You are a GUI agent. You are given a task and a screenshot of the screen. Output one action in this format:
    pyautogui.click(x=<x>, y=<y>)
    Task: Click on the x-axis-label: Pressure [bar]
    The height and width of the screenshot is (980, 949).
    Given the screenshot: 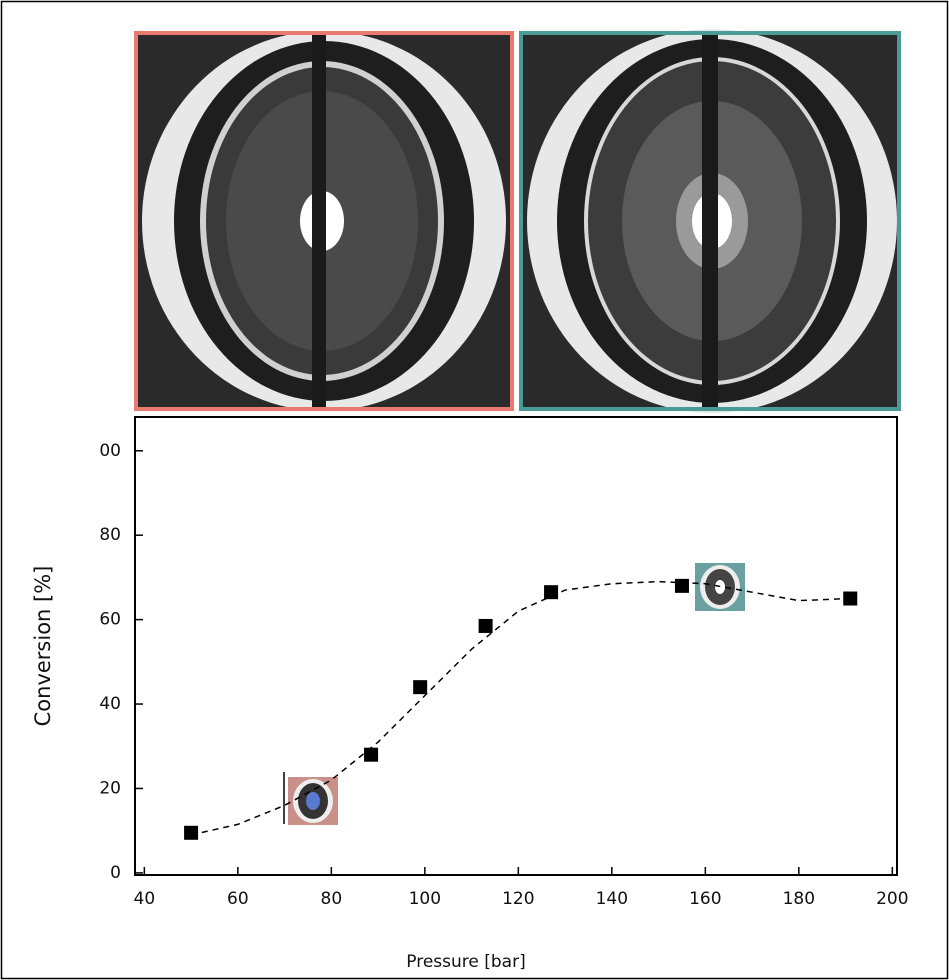 What is the action you would take?
    pyautogui.click(x=465, y=962)
    